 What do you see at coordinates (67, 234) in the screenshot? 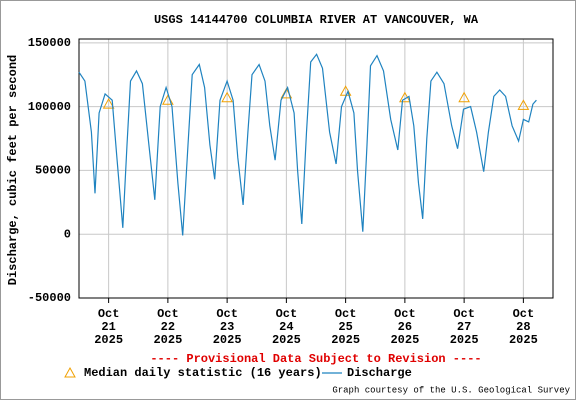
I see `y-tick-label: 0` at bounding box center [67, 234].